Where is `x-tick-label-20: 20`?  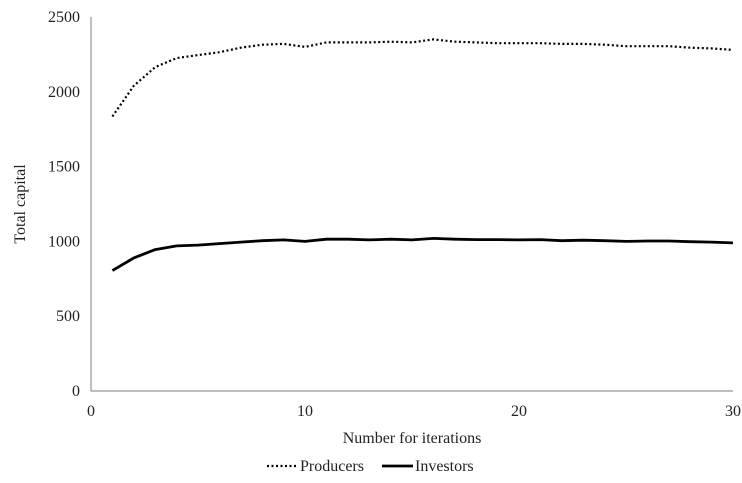
x-tick-label-20: 20 is located at coordinates (519, 411).